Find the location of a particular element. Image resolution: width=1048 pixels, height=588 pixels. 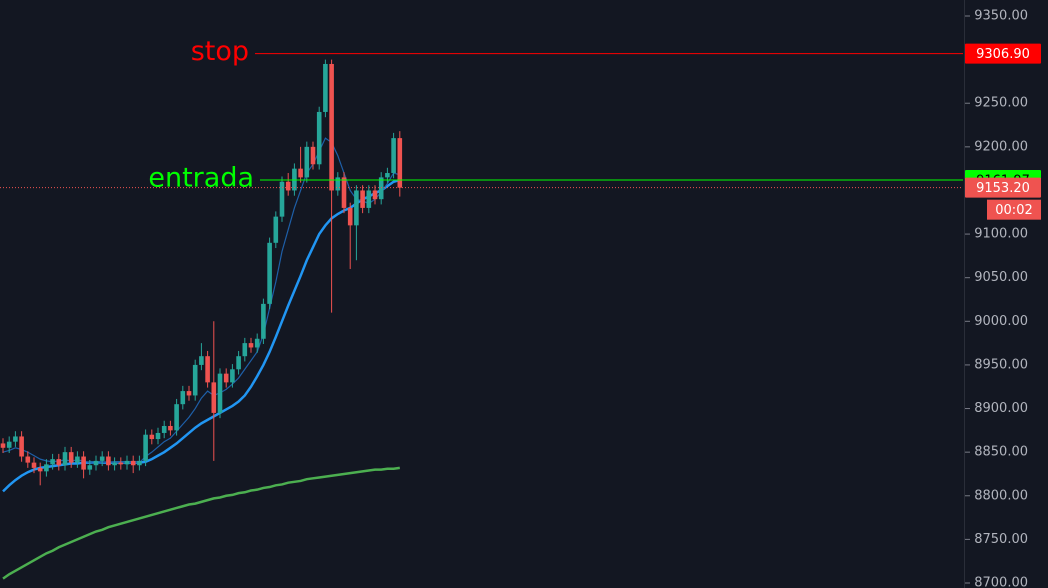

y-tick-label: 8900.00 is located at coordinates (1001, 408).